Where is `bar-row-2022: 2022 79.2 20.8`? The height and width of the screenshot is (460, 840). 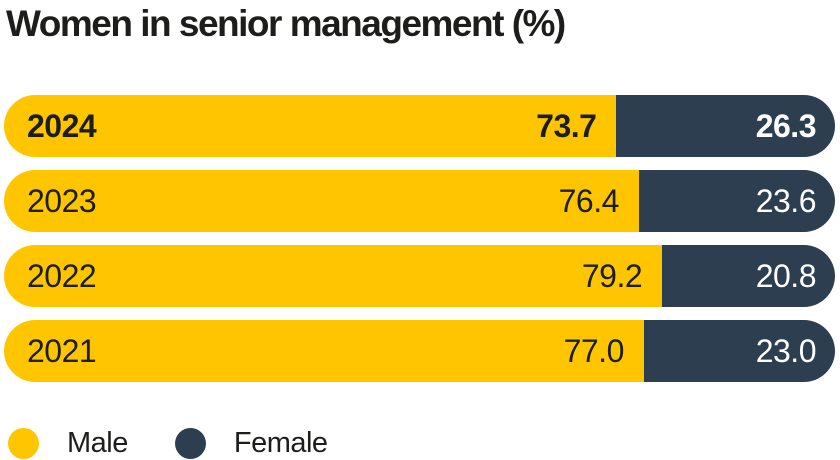
bar-row-2022: 2022 79.2 20.8 is located at coordinates (419, 276).